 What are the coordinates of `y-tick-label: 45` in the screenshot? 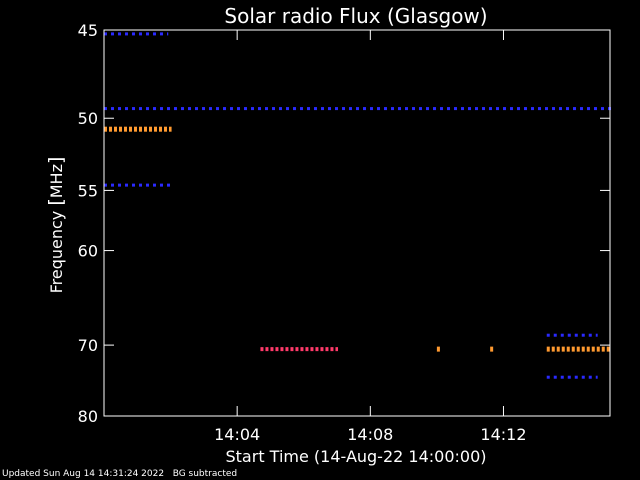 It's located at (88, 30).